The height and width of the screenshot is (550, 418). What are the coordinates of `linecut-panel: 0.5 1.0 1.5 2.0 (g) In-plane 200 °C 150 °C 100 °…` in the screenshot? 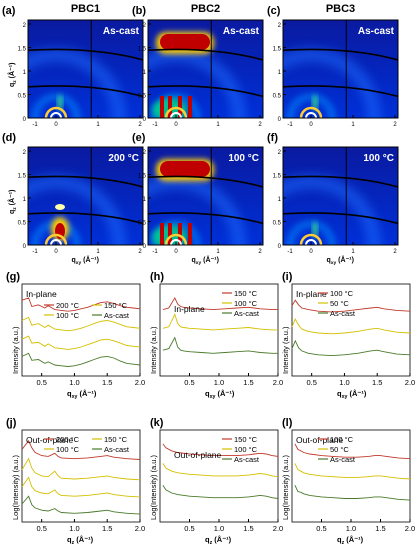 It's located at (75, 335).